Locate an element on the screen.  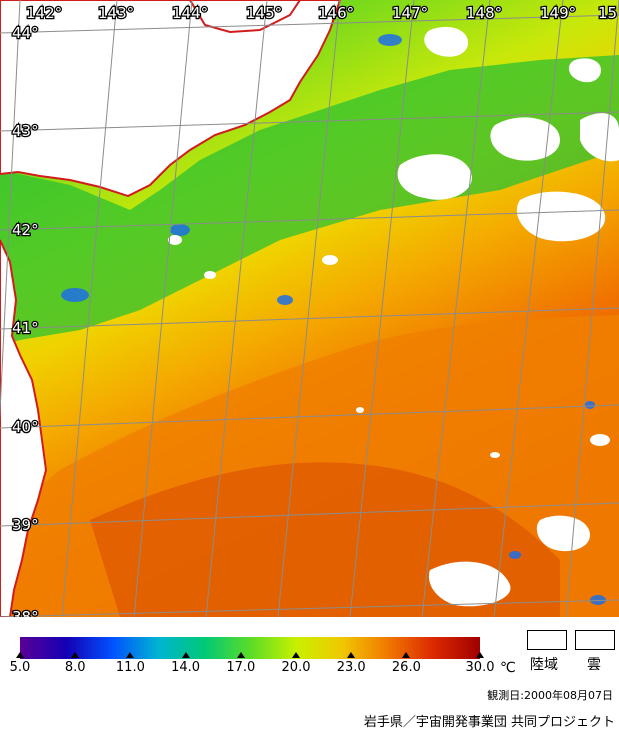
longitude-label: 149° is located at coordinates (558, 13).